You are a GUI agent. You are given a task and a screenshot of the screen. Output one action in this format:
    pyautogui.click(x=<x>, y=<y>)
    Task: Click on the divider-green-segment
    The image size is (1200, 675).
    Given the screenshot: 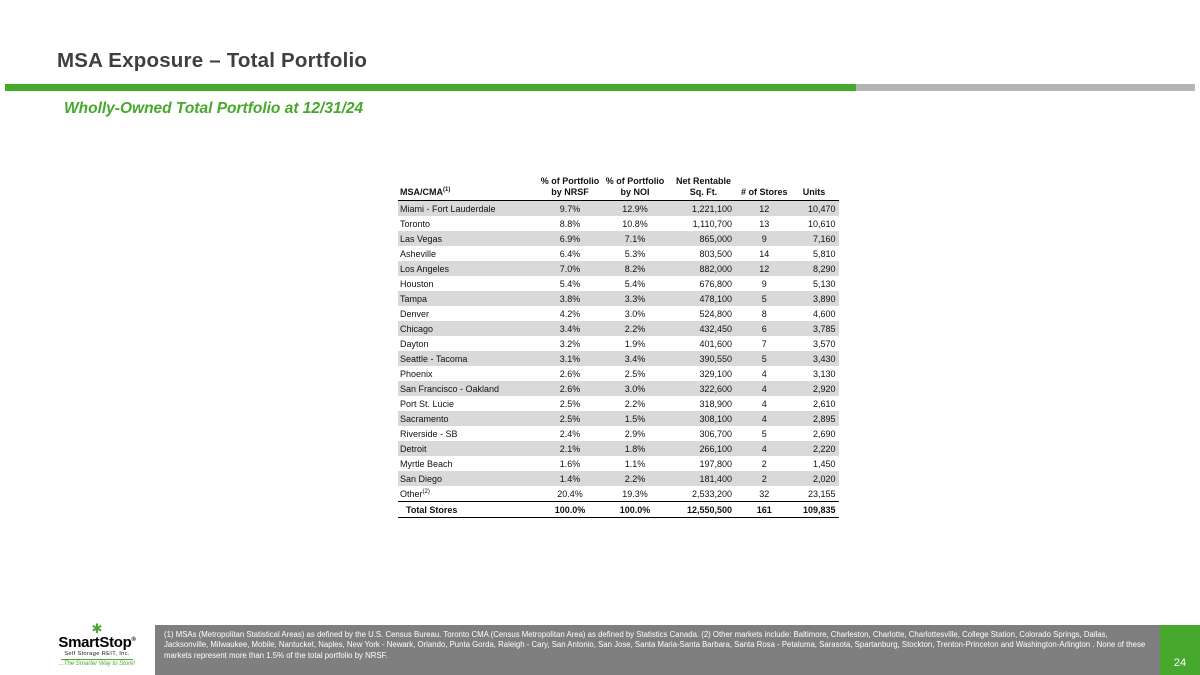 What is the action you would take?
    pyautogui.click(x=430, y=87)
    